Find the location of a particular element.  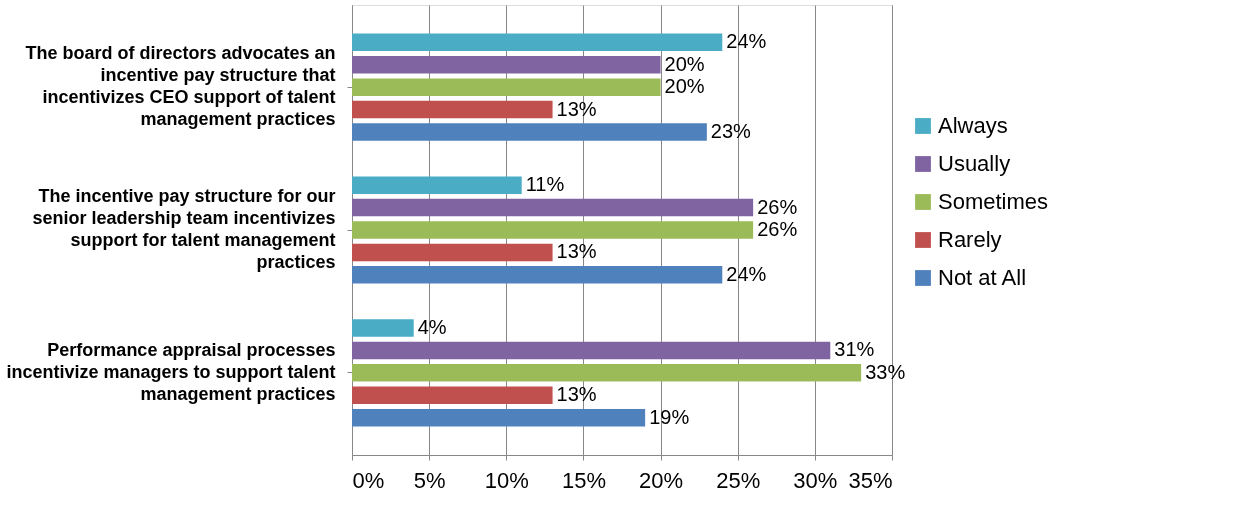

y-tick-label: Performance appraisal processes incentivize managers to support talent management practices is located at coordinates (171, 371).